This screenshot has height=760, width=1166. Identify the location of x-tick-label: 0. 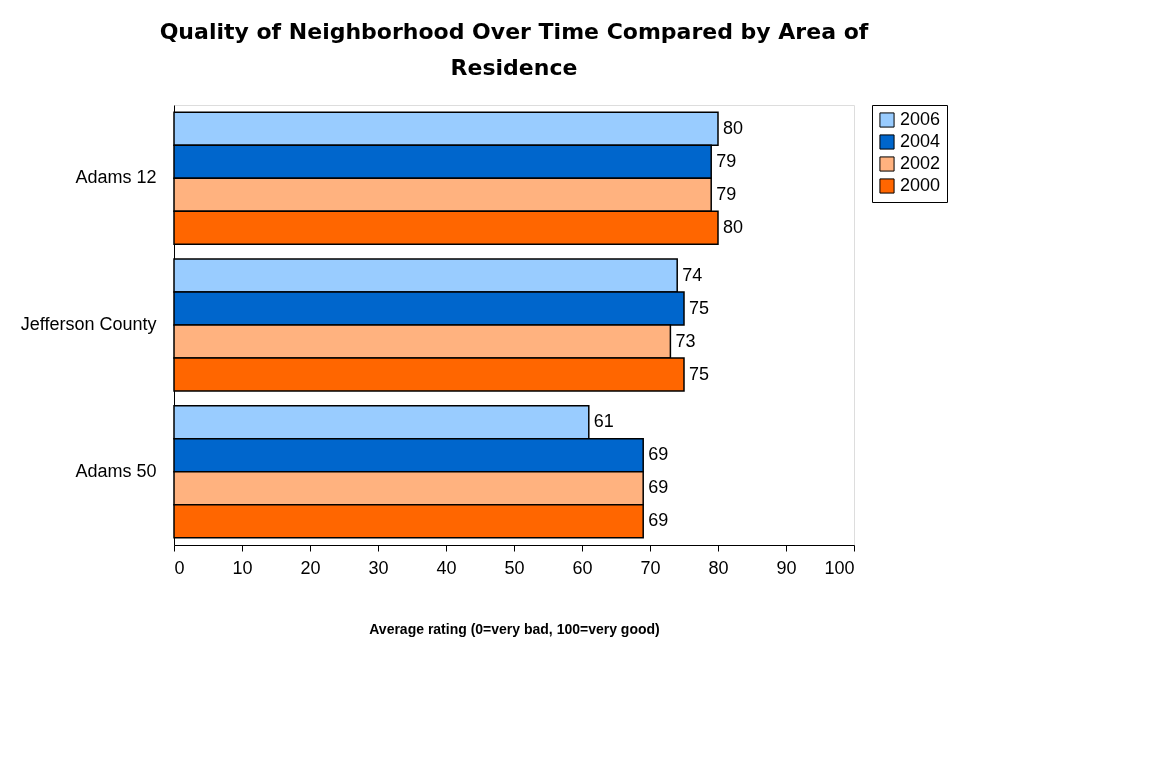
(179, 567).